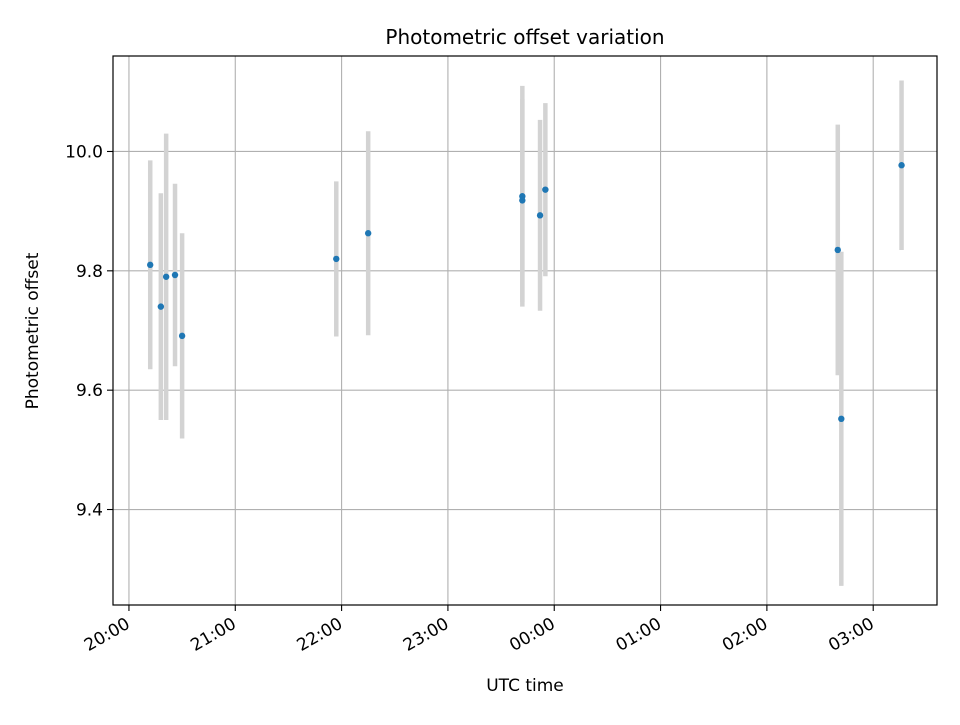  I want to click on y-tick-label: 10.0, so click(84, 152).